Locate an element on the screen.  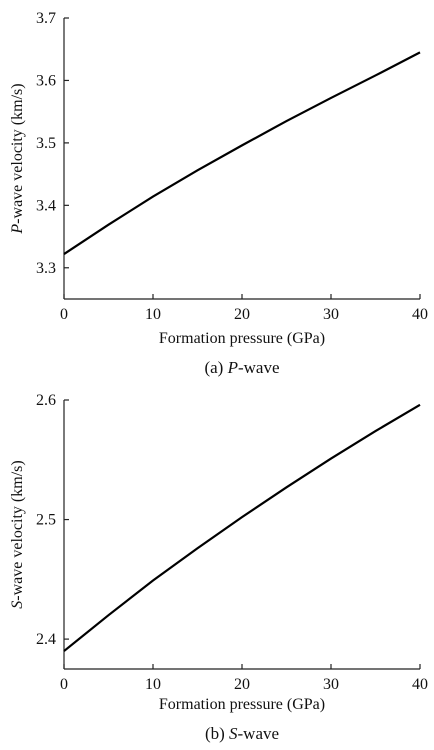
panel-a-x-ticks: 0 10 20 30 40 is located at coordinates (244, 308).